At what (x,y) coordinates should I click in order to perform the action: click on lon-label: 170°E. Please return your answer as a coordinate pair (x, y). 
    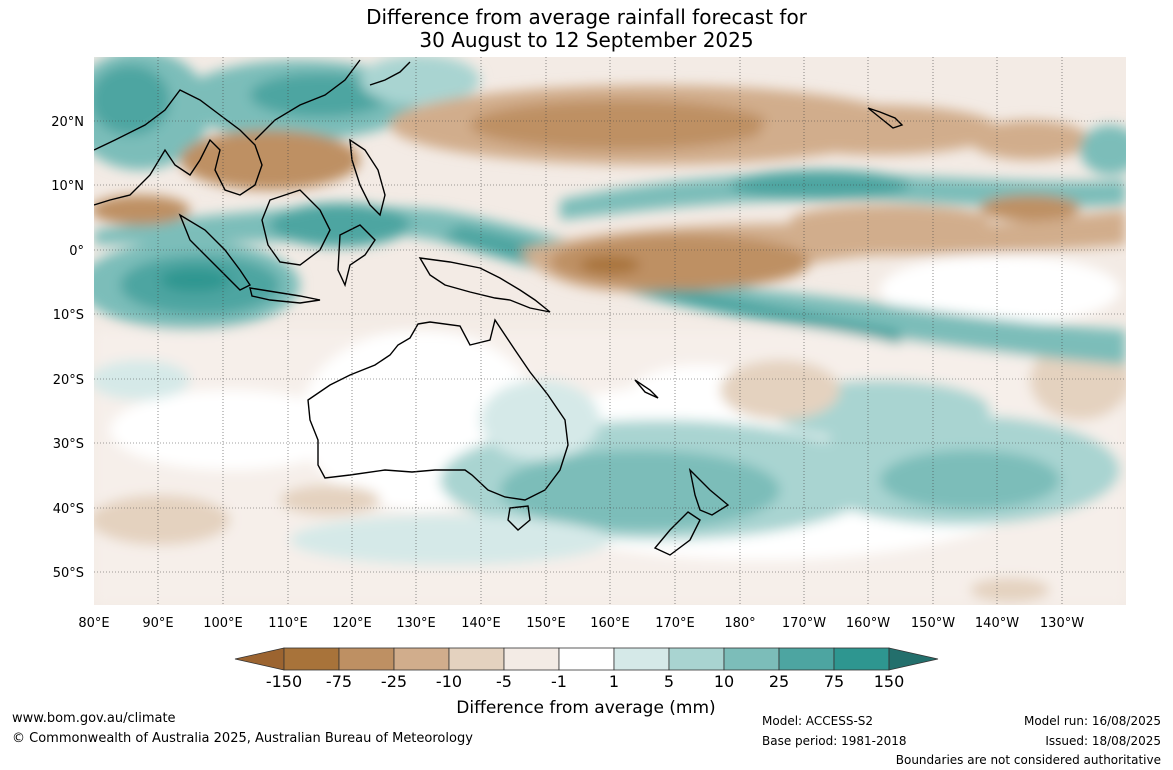
    Looking at the image, I should click on (675, 623).